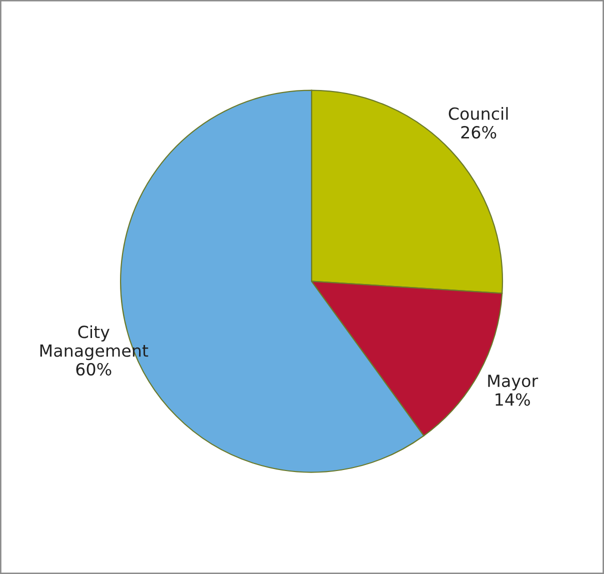 The width and height of the screenshot is (604, 574). I want to click on slice-label: Council, so click(478, 113).